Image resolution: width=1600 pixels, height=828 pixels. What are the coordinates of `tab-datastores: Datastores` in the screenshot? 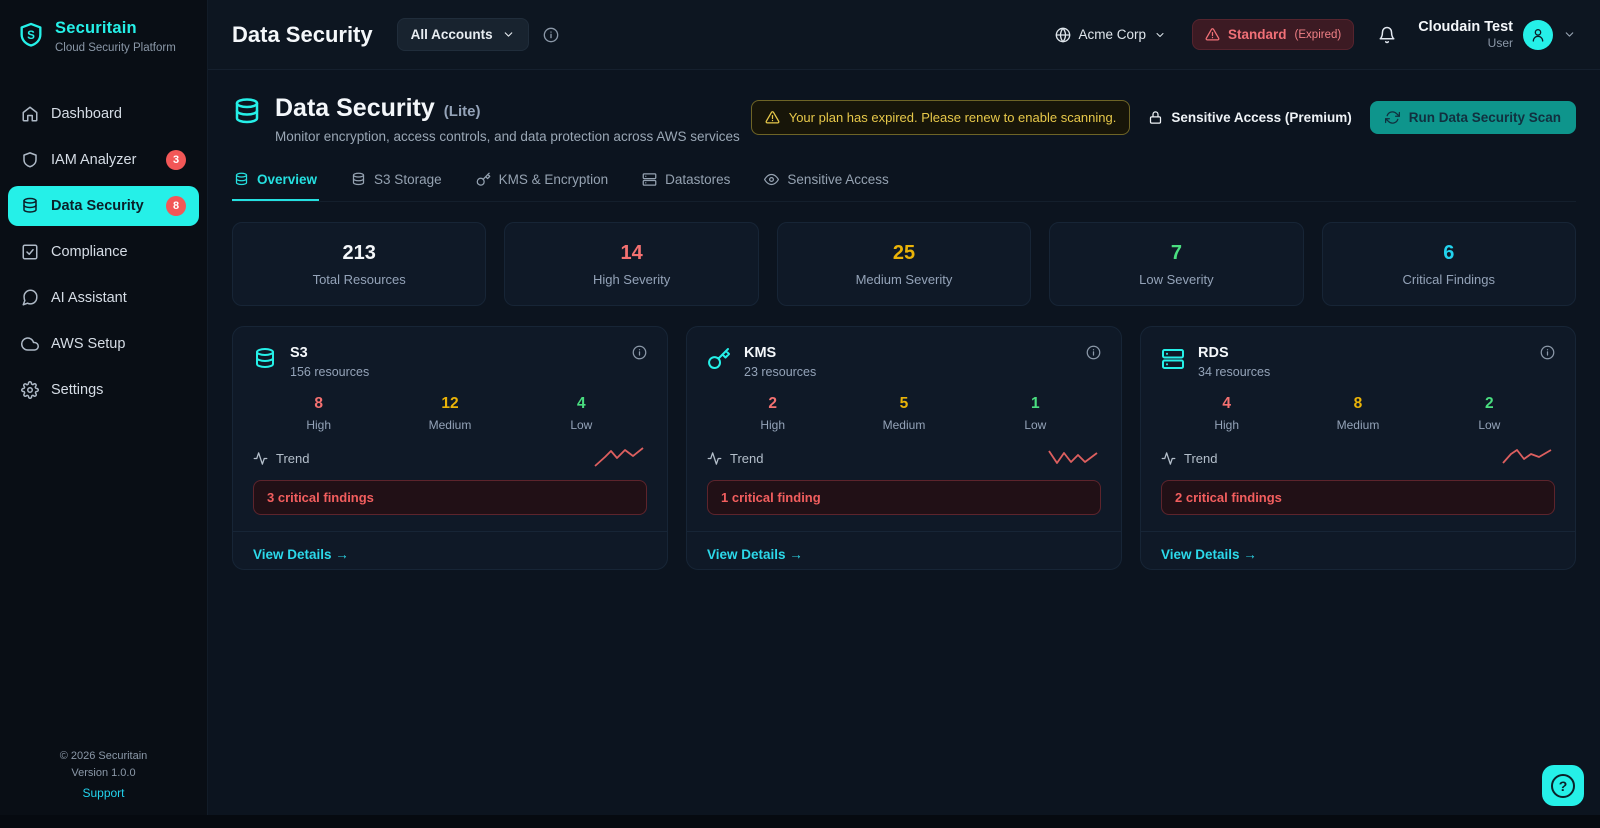 It's located at (686, 184).